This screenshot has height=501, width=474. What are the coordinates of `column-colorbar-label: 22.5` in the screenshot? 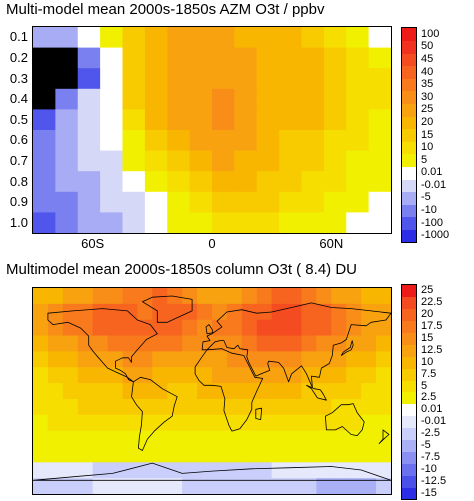 It's located at (432, 302).